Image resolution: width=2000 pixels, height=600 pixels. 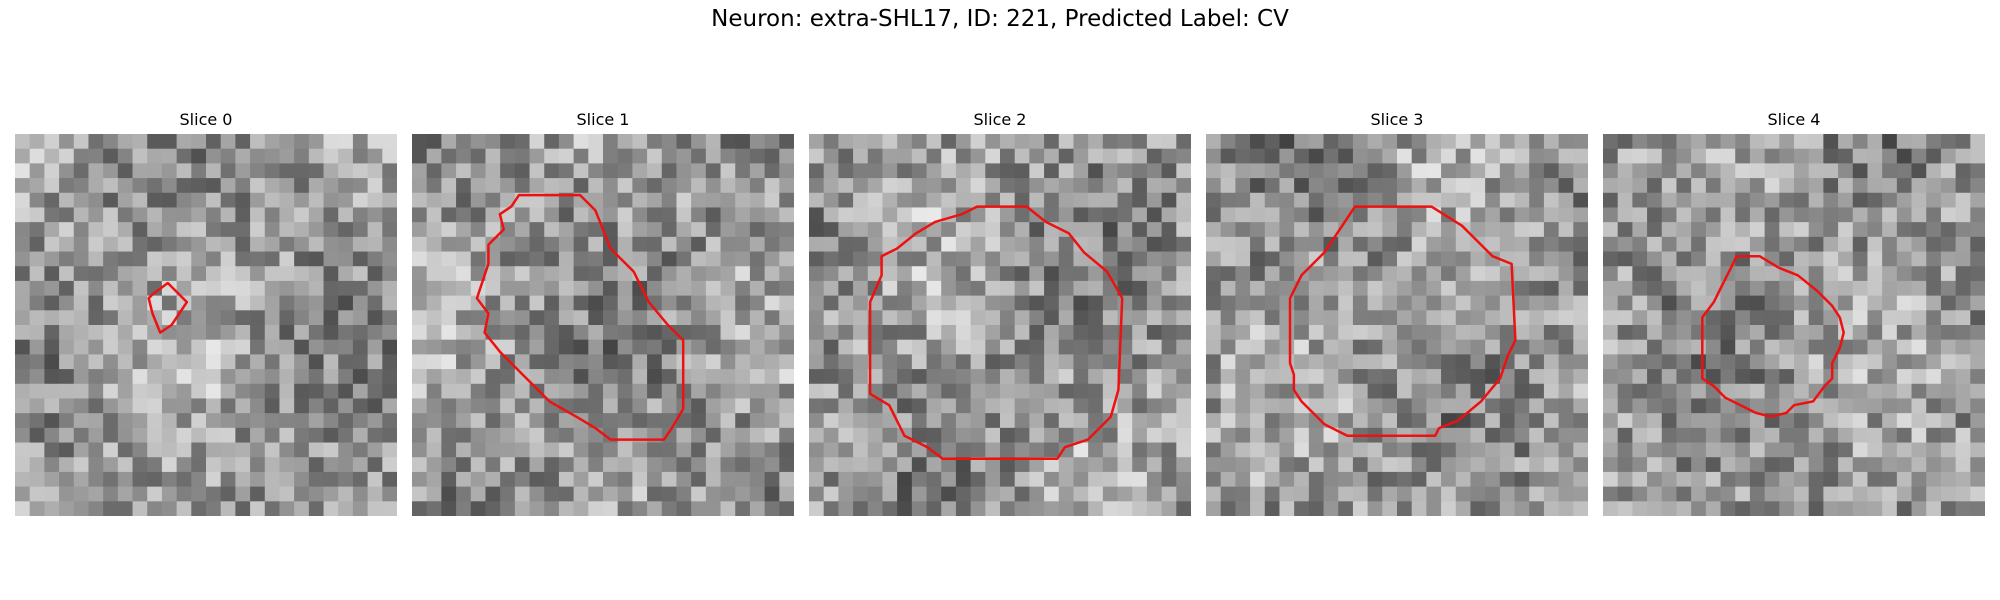 I want to click on slice-title: Slice 1, so click(x=603, y=119).